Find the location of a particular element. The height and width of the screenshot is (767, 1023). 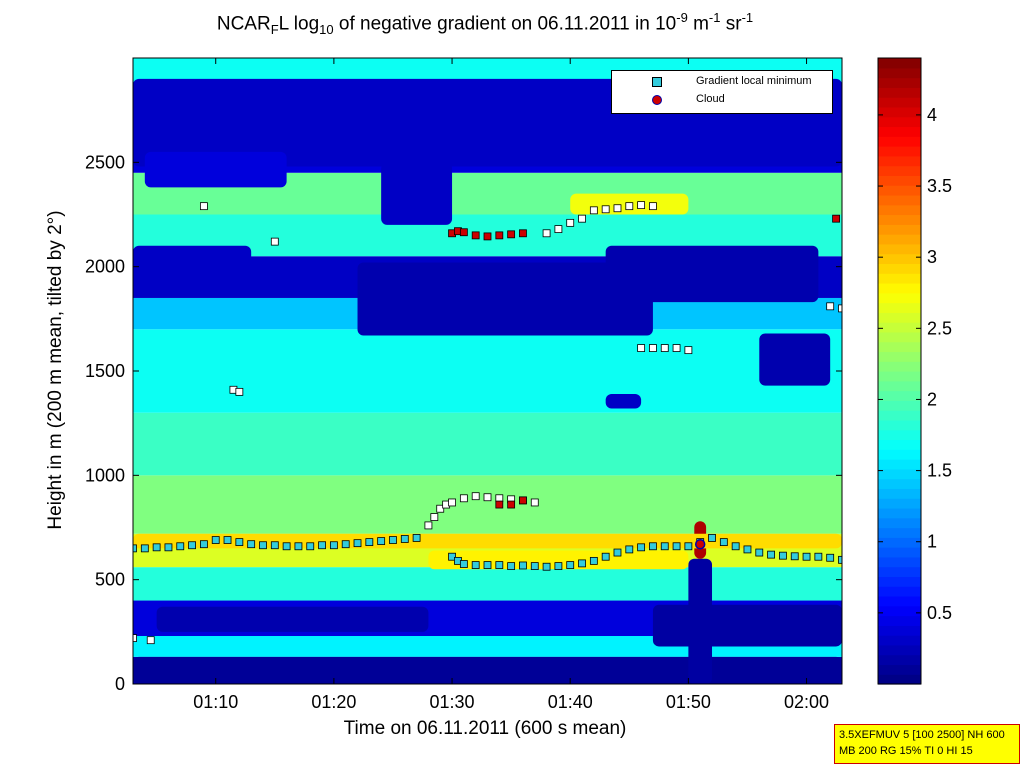

info-line: 3.5XEFMUV 5 [100 2500] NH 600 is located at coordinates (922, 735).